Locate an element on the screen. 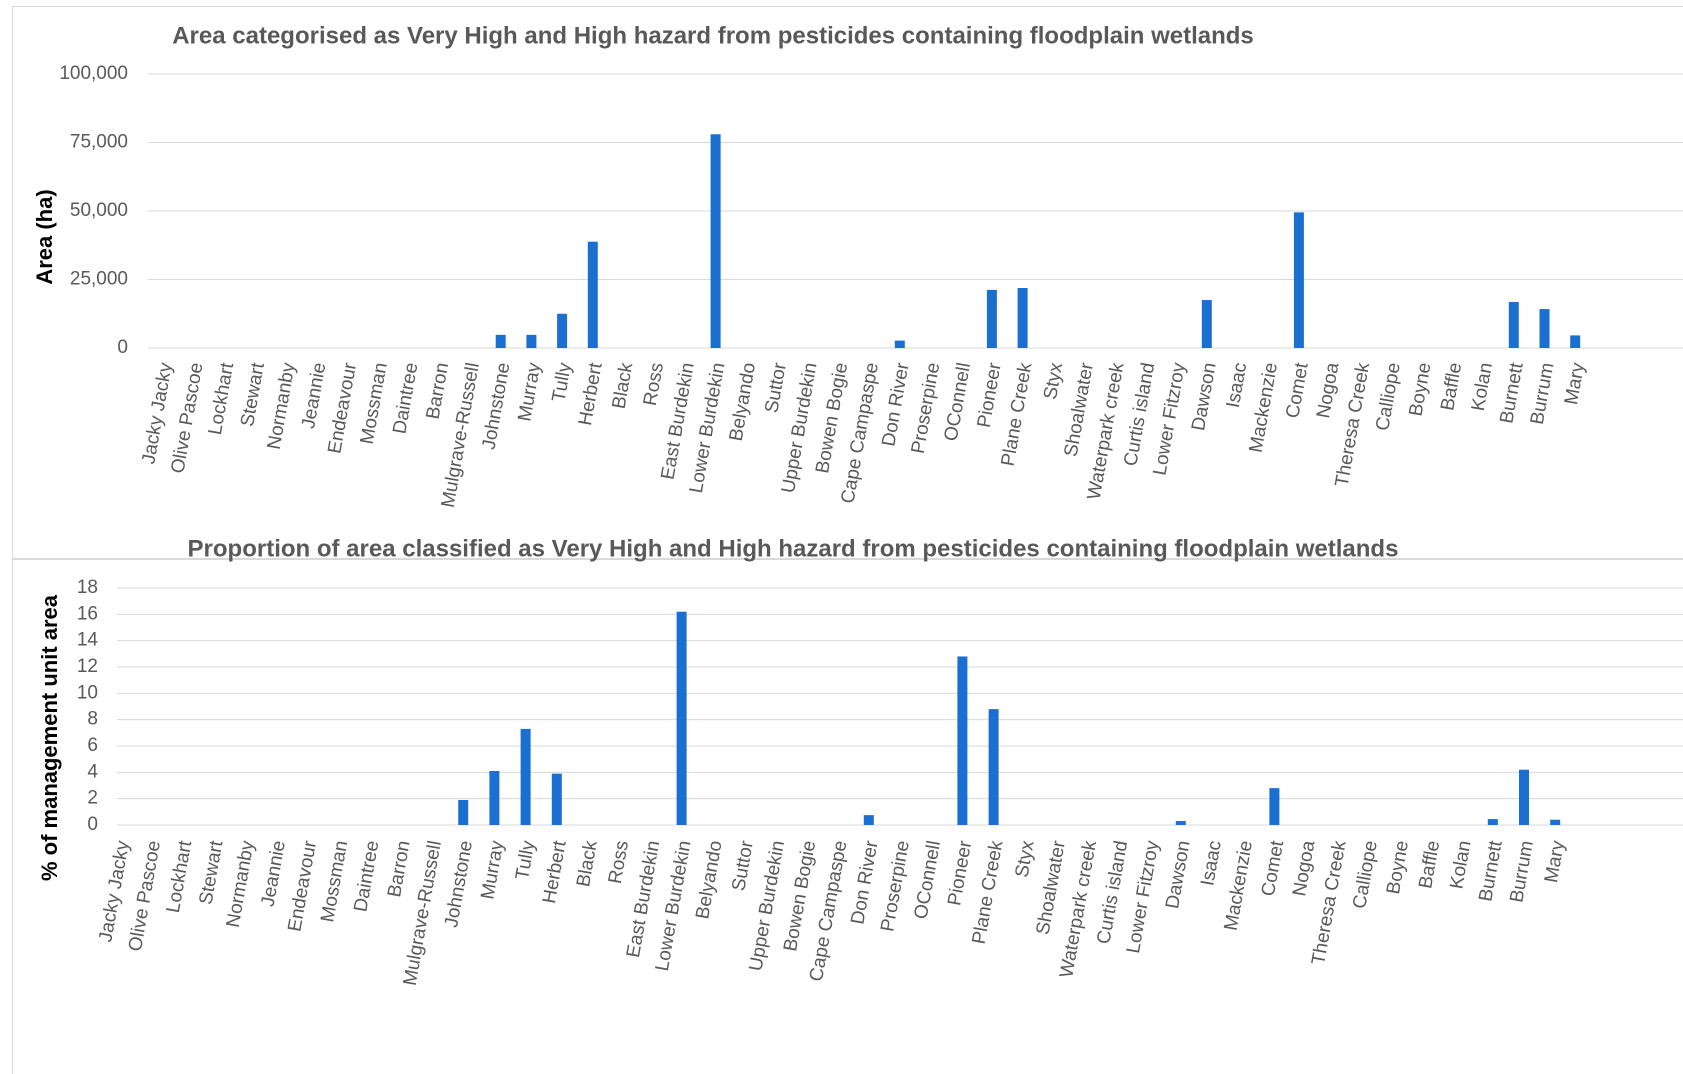 The image size is (1683, 1074). y-tick-label: 16 is located at coordinates (87, 613).